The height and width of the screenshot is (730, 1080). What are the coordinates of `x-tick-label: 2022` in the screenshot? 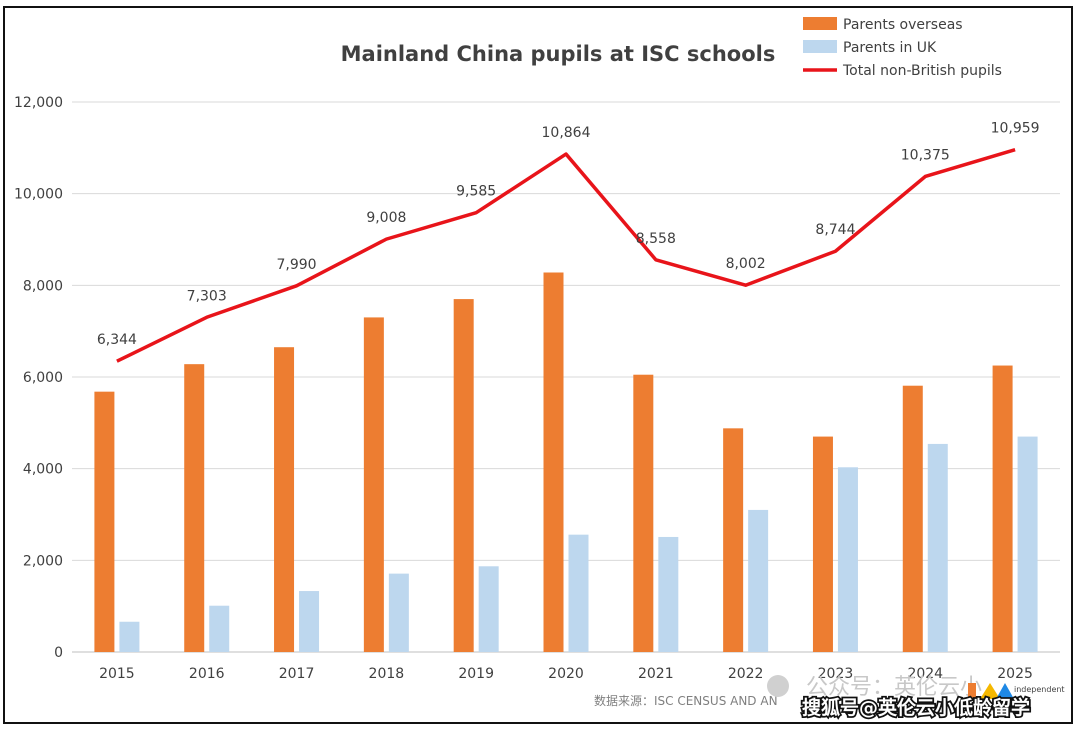 It's located at (746, 674).